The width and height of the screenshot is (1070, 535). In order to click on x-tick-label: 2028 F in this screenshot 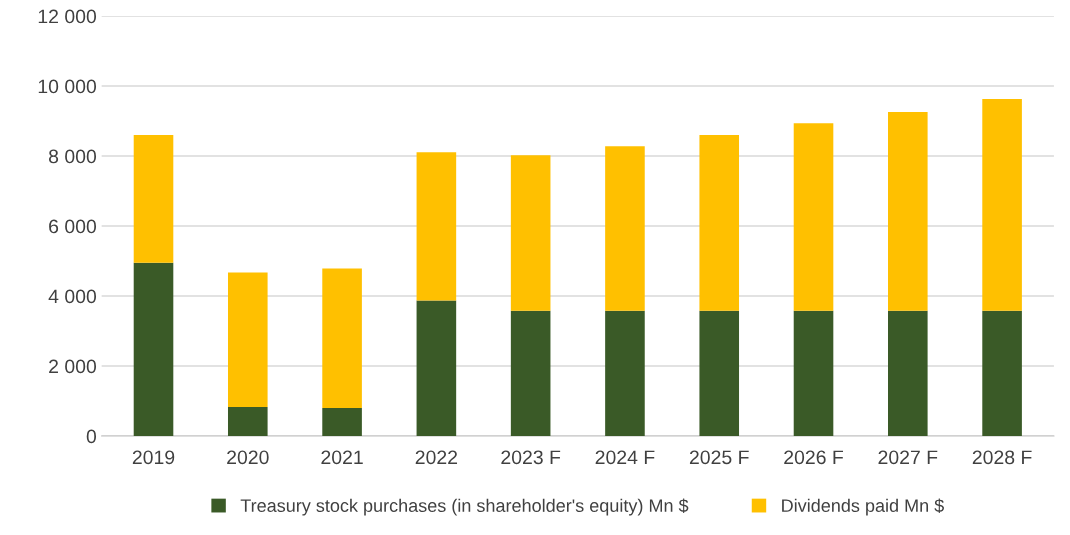, I will do `click(1002, 457)`.